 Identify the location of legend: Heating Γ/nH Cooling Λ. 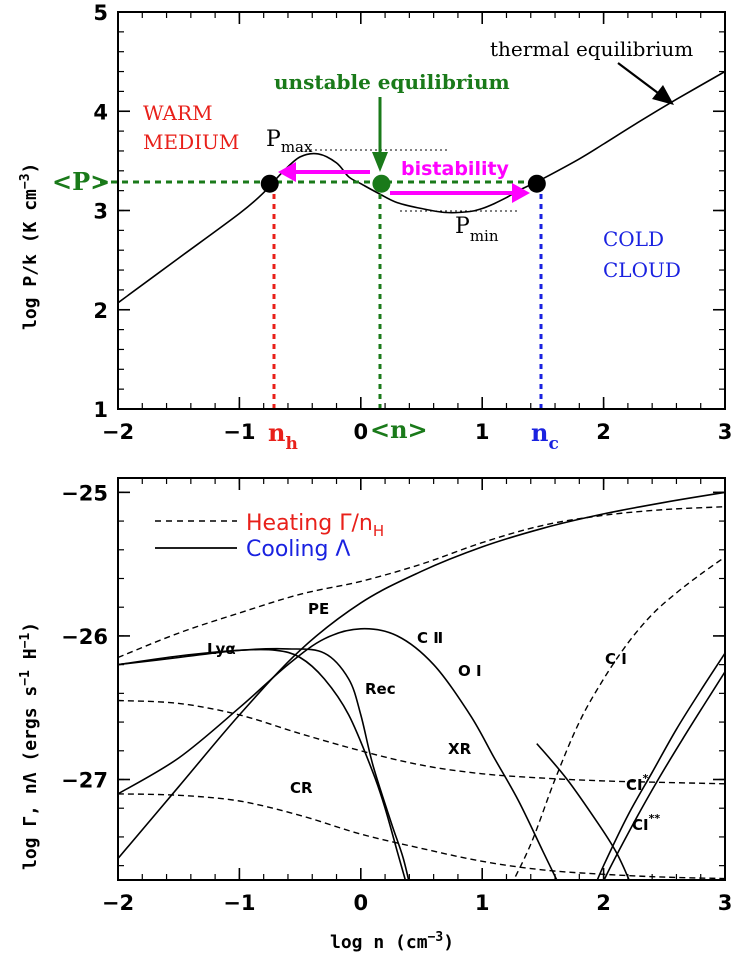
(269, 536).